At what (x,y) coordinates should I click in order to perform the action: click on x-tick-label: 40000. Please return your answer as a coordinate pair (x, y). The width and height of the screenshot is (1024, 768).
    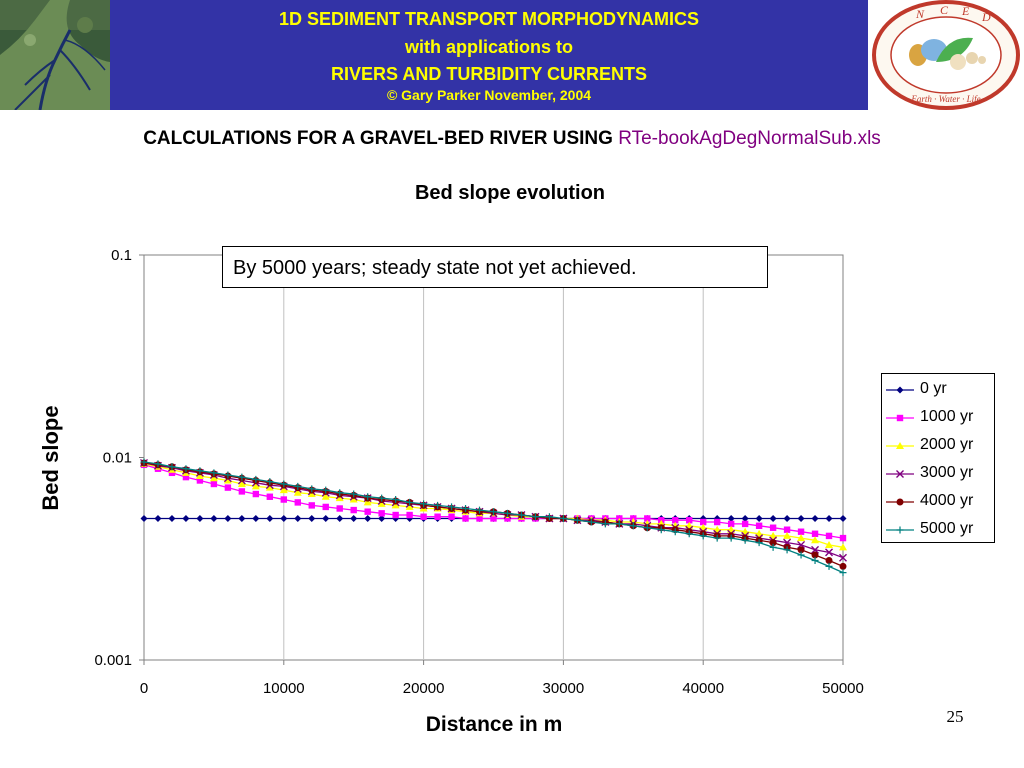
    Looking at the image, I should click on (703, 688).